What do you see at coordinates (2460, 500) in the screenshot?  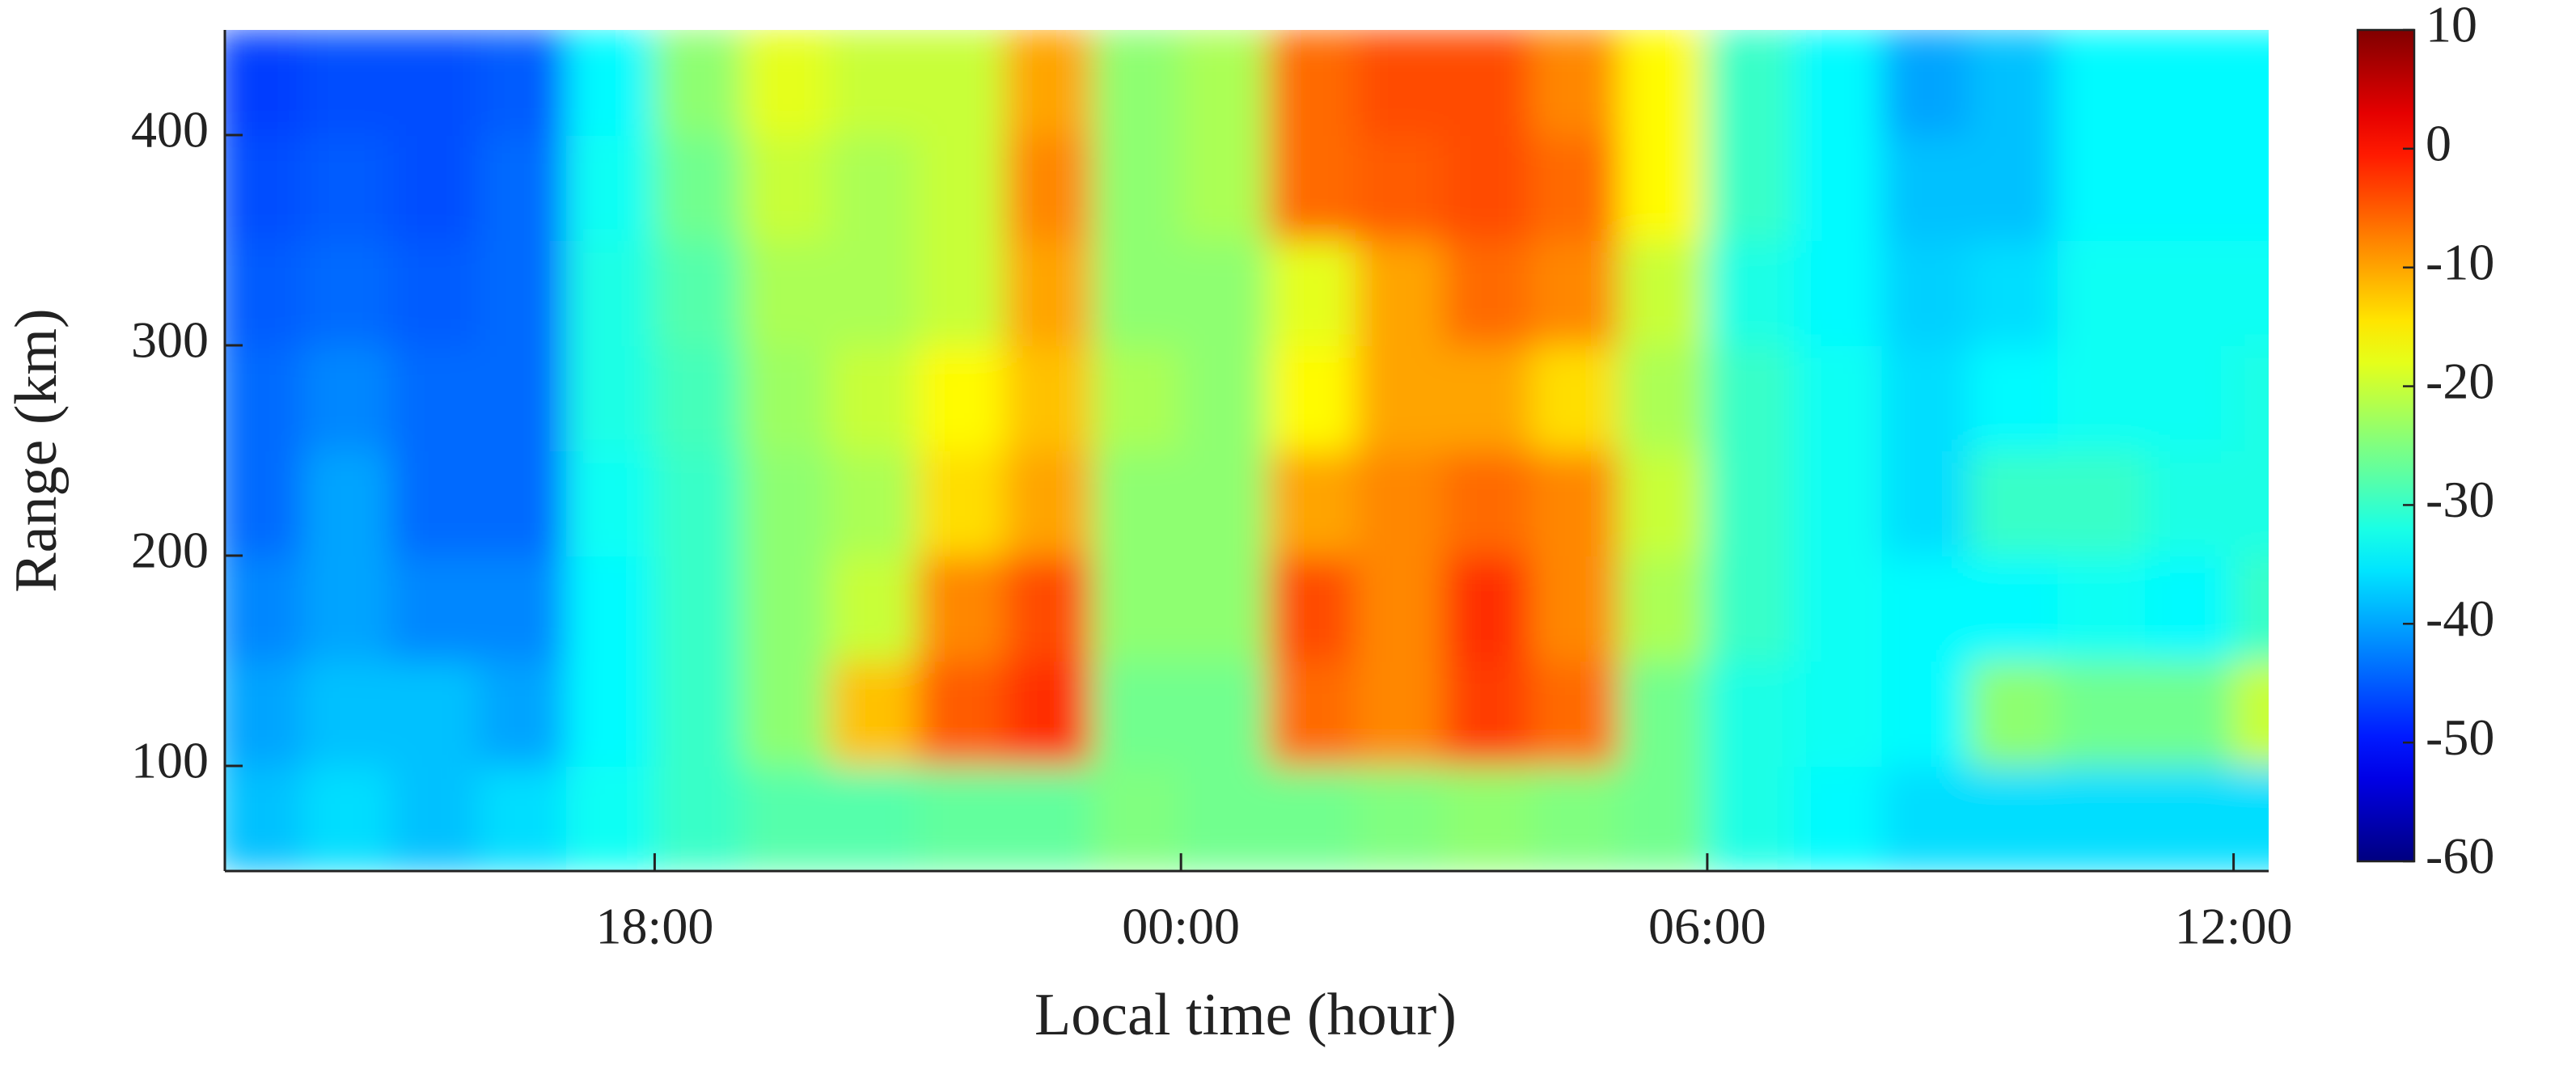 I see `colorbar-tick-label: -30` at bounding box center [2460, 500].